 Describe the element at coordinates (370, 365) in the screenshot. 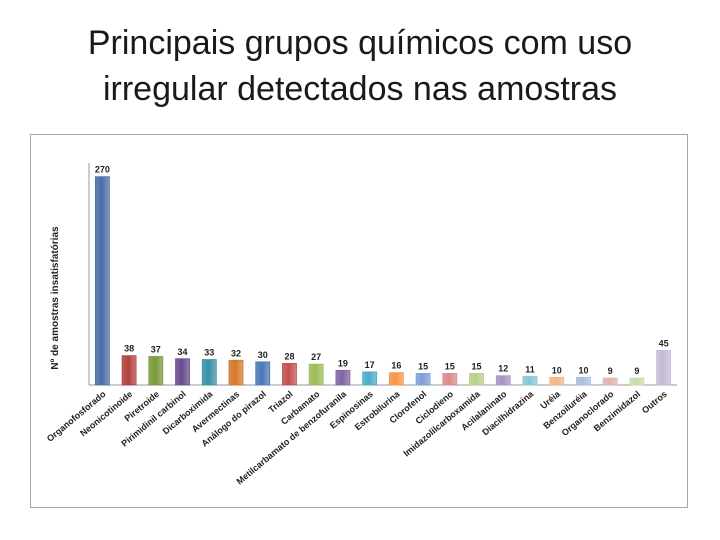

I see `value-label-10: 17` at that location.